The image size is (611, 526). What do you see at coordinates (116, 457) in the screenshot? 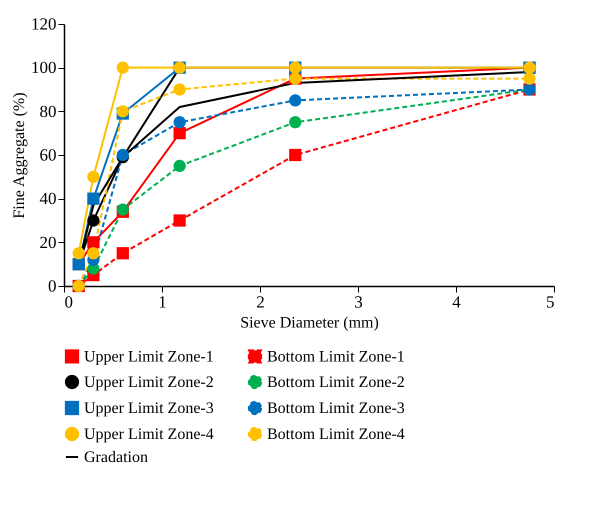
I see `legend-label: Gradation` at bounding box center [116, 457].